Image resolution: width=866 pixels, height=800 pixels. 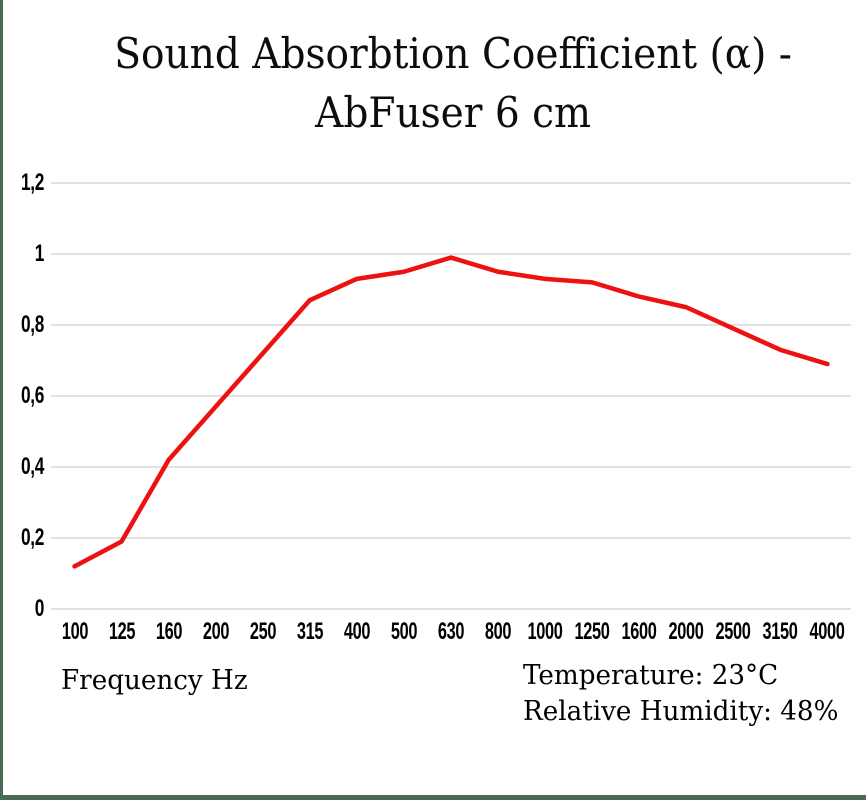 I want to click on x-axis-tick-label: 4000, so click(x=827, y=631).